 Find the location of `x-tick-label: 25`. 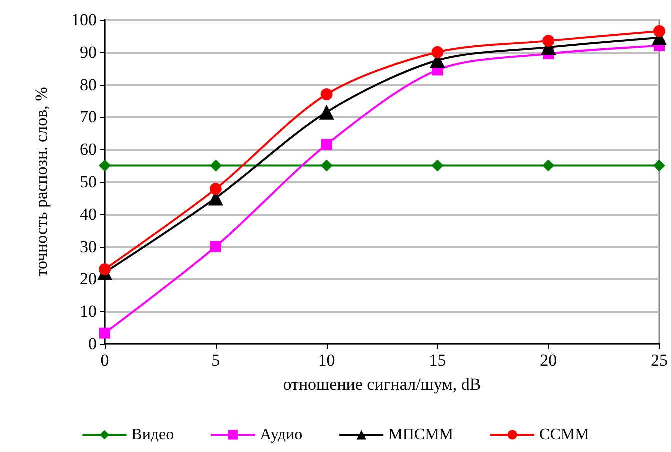

x-tick-label: 25 is located at coordinates (659, 360).